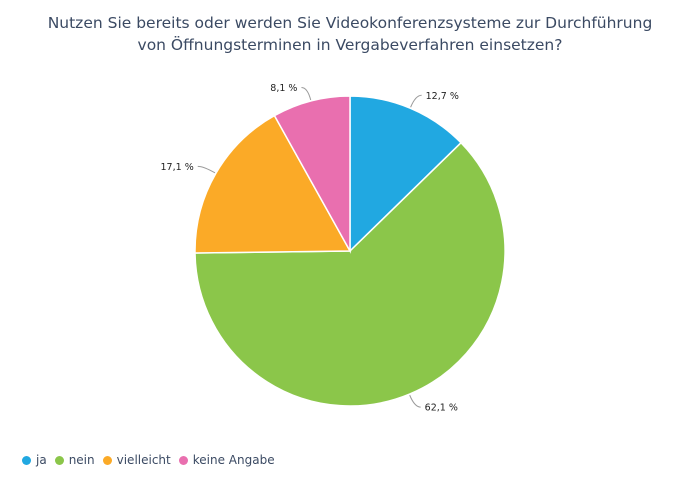 This screenshot has height=492, width=700. What do you see at coordinates (442, 96) in the screenshot?
I see `data-label: 12,7 %` at bounding box center [442, 96].